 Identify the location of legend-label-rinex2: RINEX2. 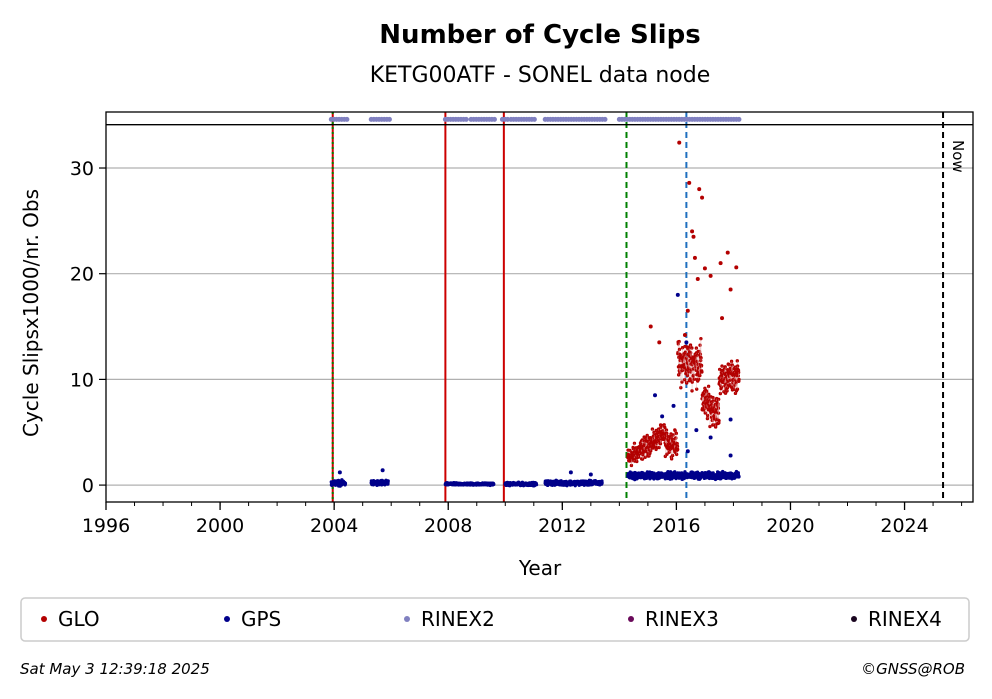
(458, 619).